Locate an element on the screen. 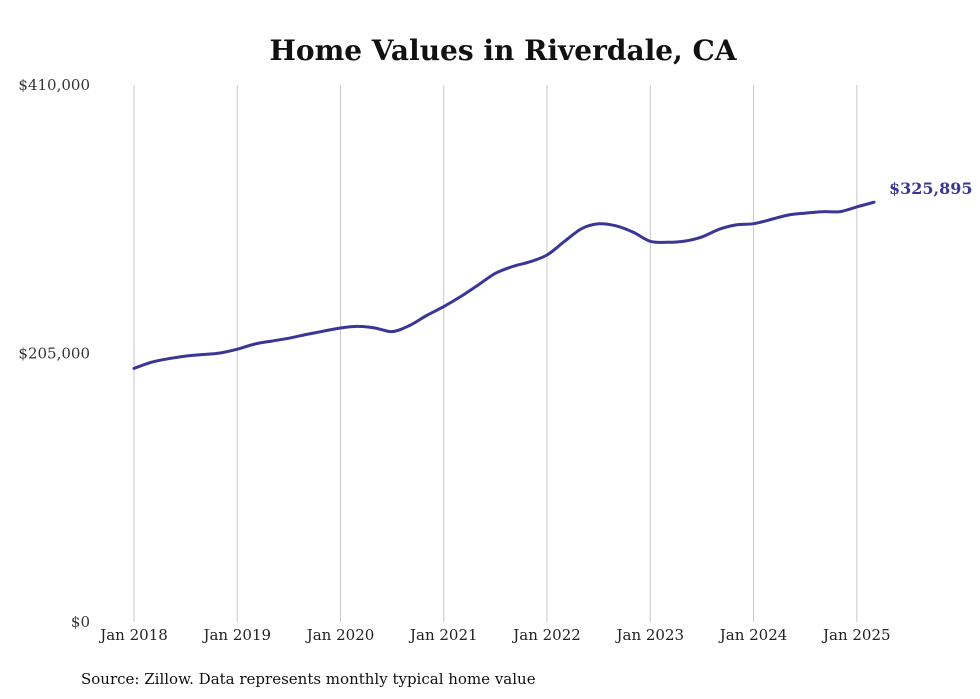 Image resolution: width=980 pixels, height=699 pixels. x-tick-label: Jan 2022 is located at coordinates (546, 635).